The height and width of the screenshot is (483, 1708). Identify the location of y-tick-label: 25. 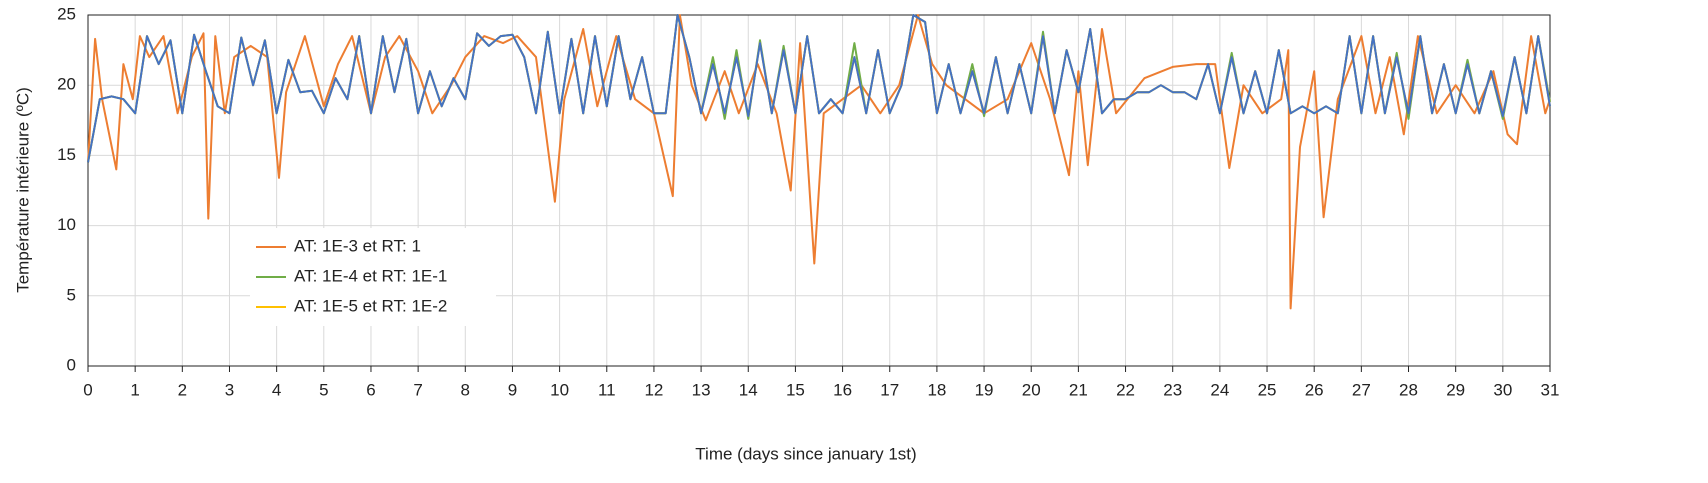
(66, 13).